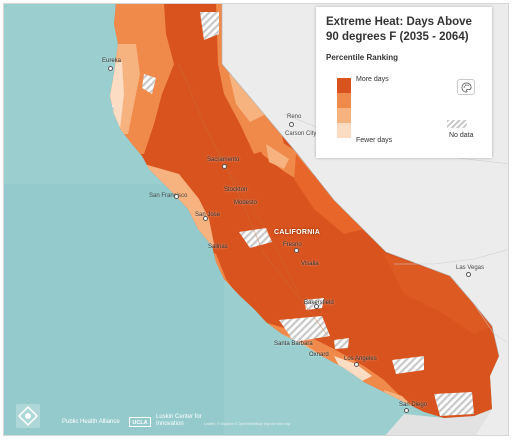  Describe the element at coordinates (372, 79) in the screenshot. I see `legend-more-label: More days` at that location.